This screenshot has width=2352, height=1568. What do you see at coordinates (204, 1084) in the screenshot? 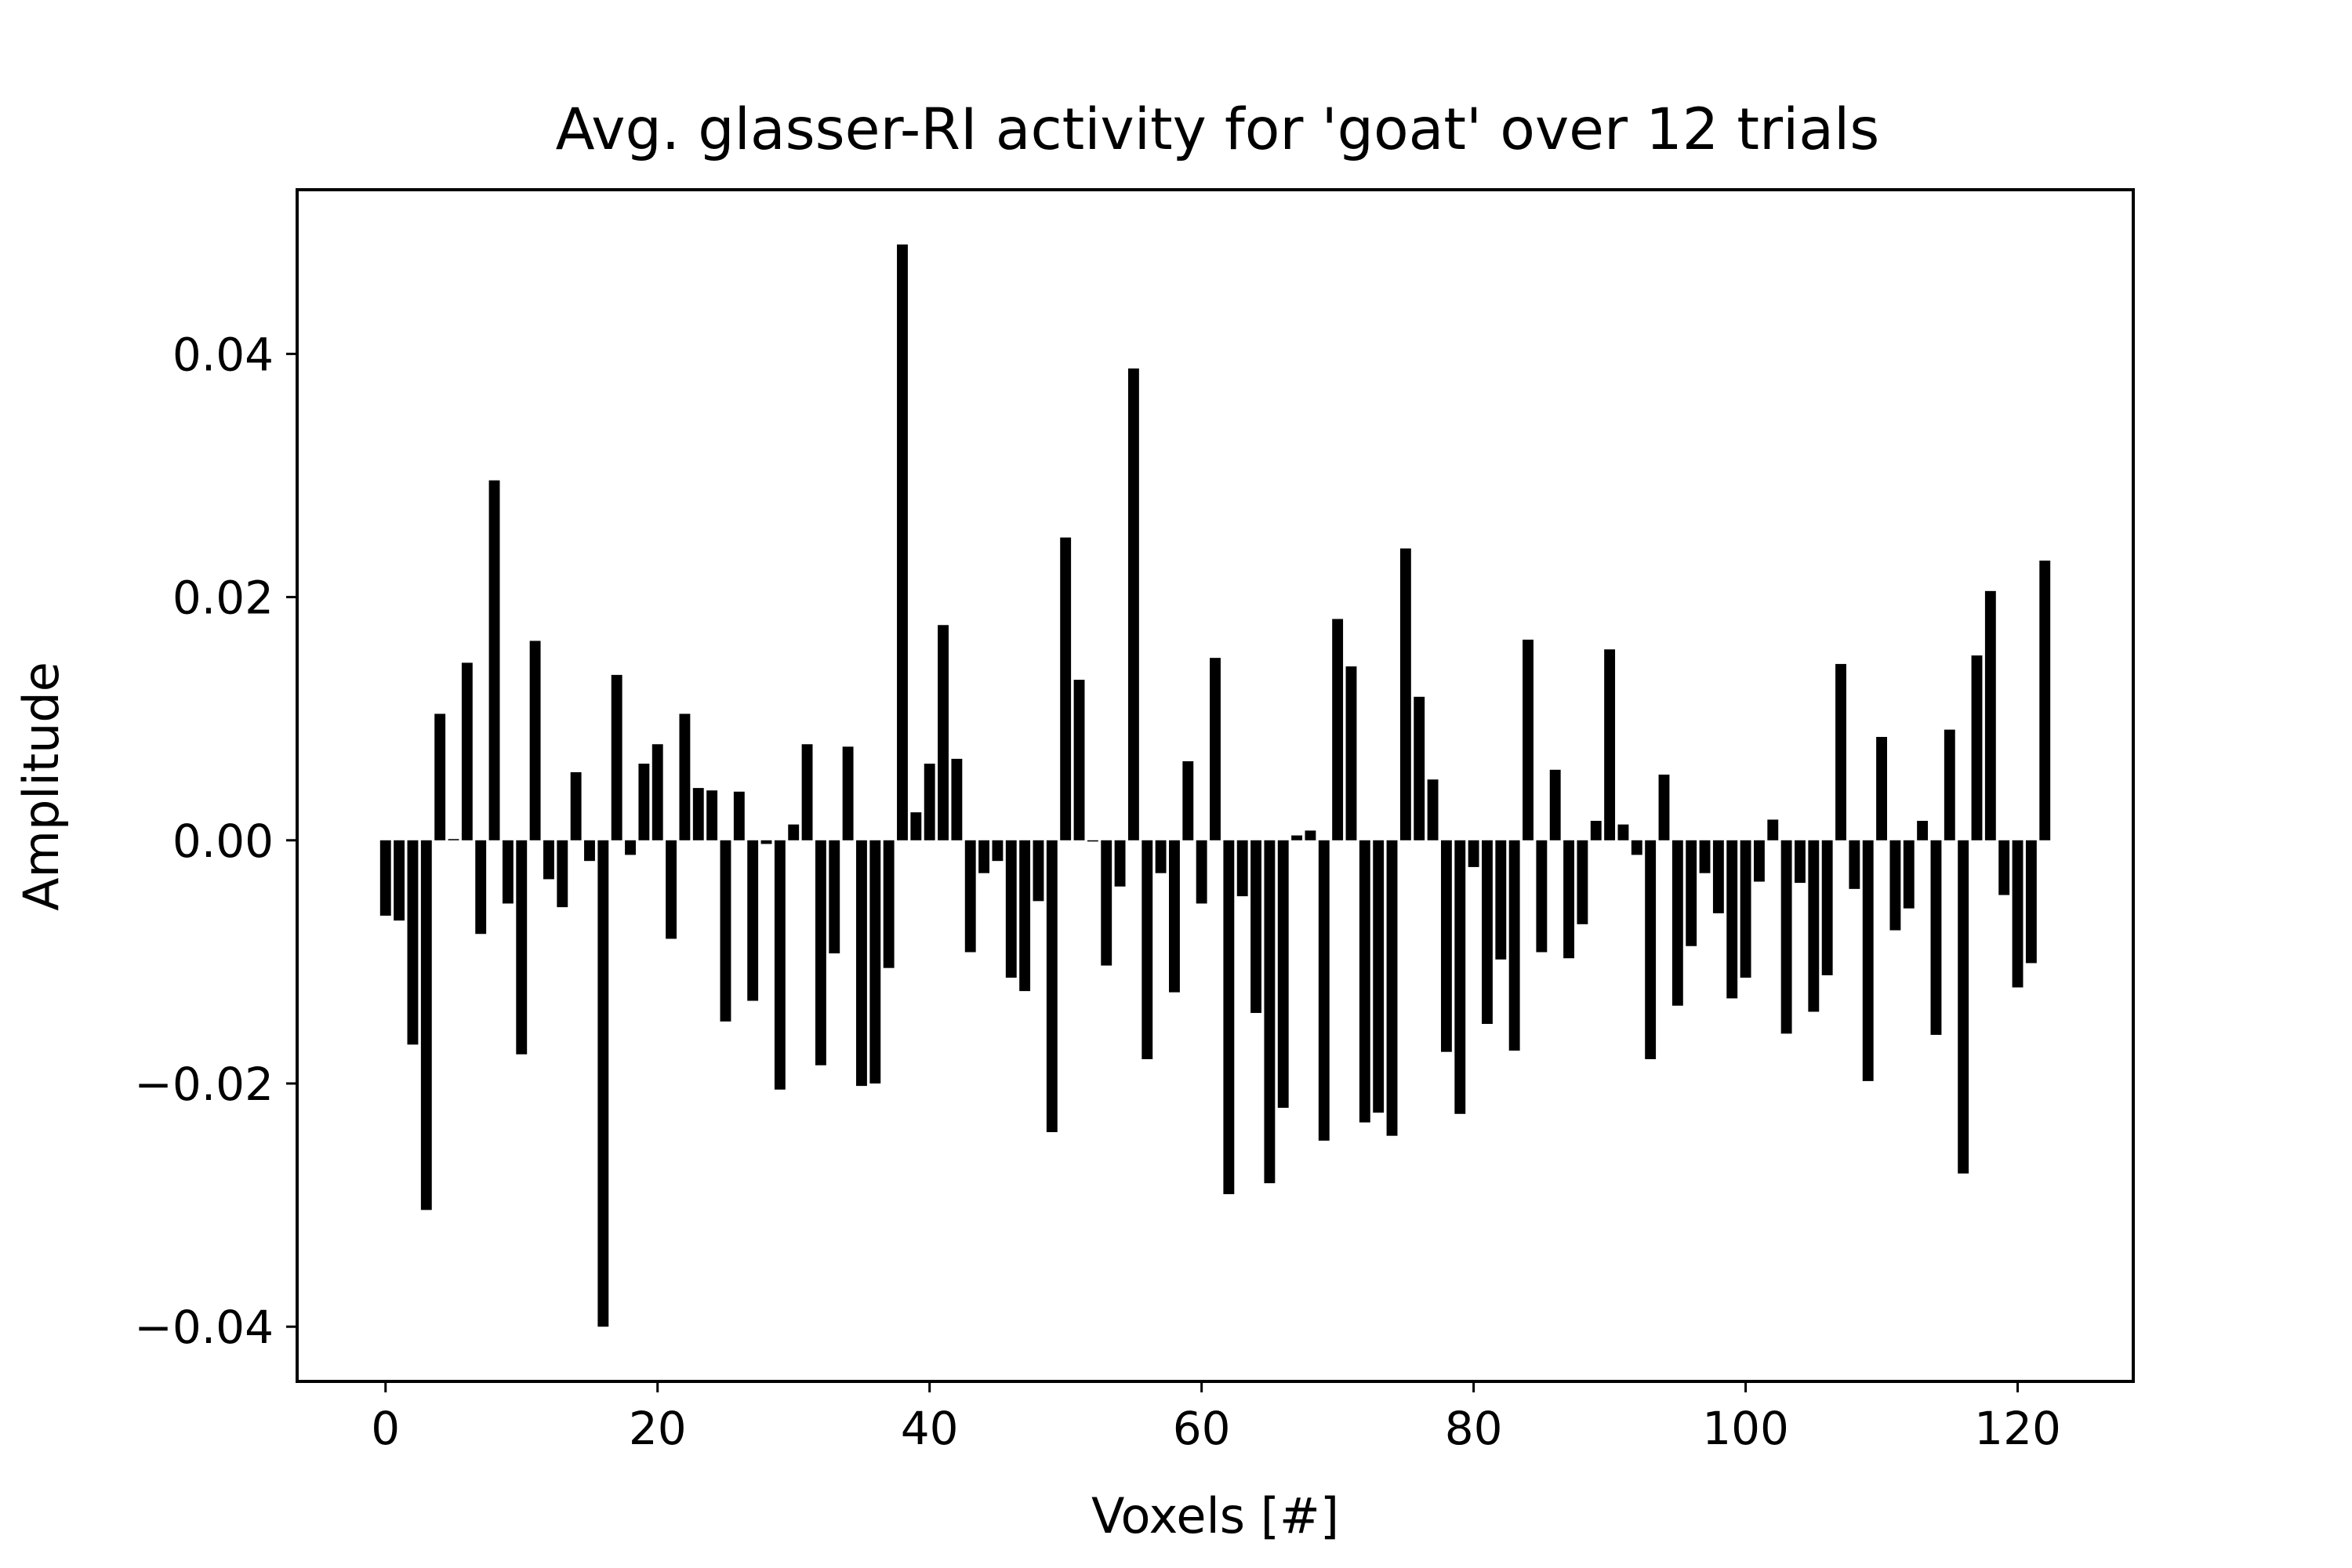
I see `y-tick-label: −0.02` at bounding box center [204, 1084].